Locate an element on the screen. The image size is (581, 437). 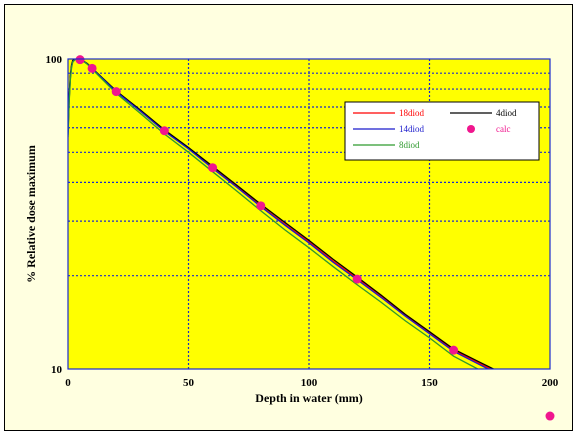
x-tick-label: 0 is located at coordinates (68, 383).